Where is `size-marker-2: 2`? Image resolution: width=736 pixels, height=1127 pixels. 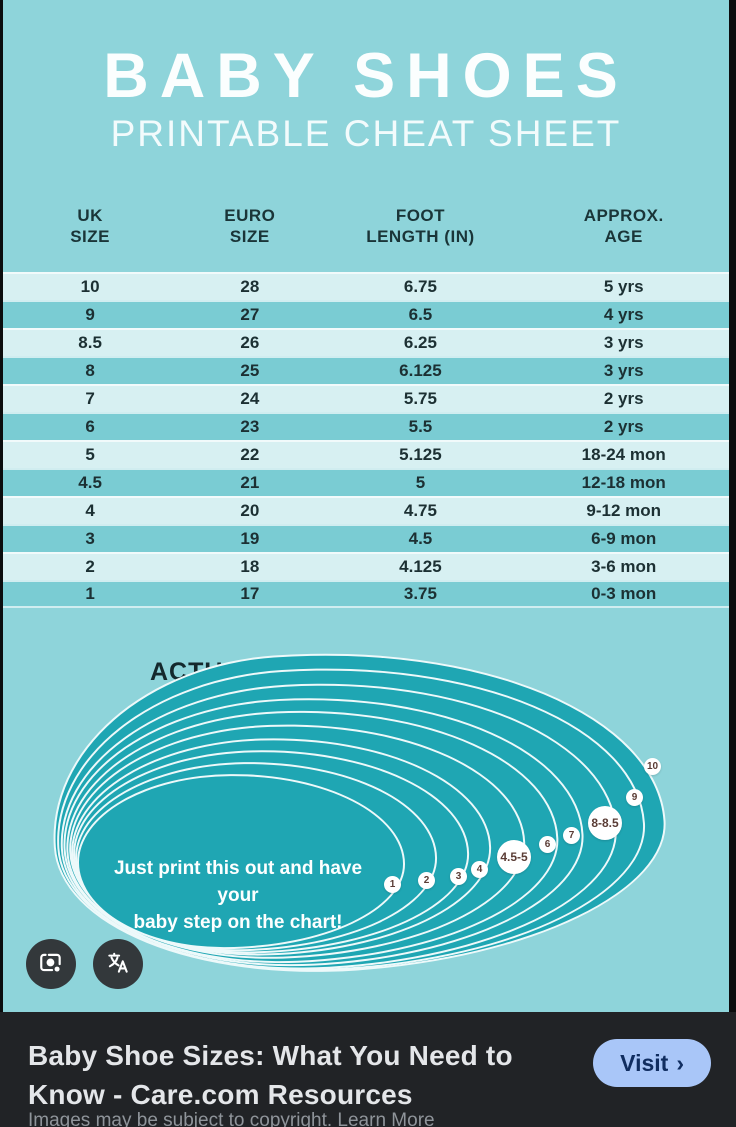 size-marker-2: 2 is located at coordinates (426, 880).